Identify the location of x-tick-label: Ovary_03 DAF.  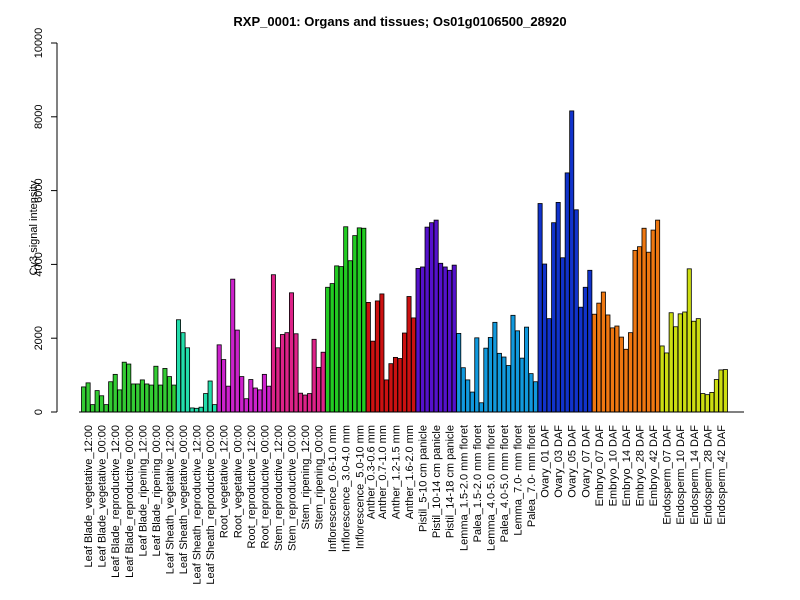
(559, 461).